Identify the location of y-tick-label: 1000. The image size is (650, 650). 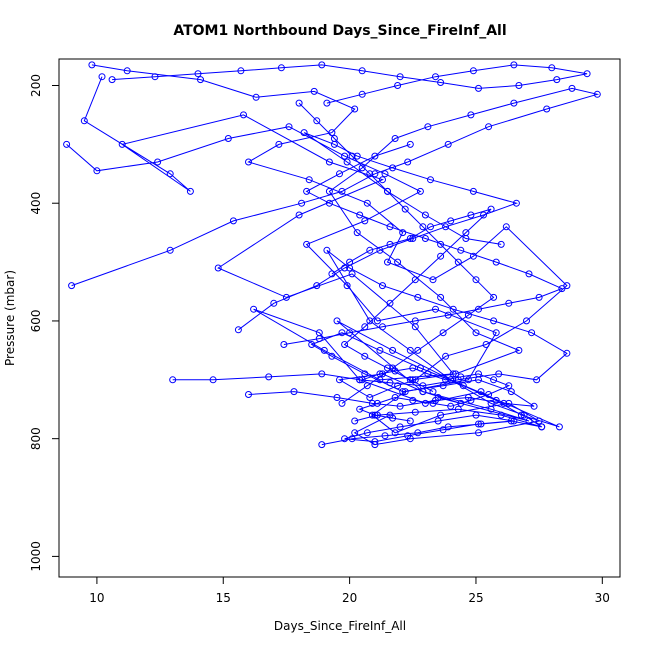
(36, 556).